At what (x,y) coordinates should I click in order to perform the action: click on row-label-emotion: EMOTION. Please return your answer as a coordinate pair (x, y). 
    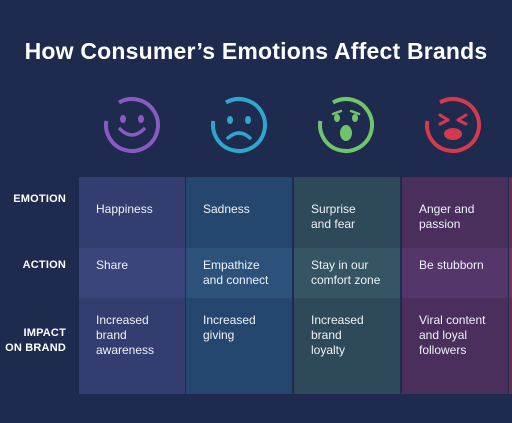
    Looking at the image, I should click on (39, 199).